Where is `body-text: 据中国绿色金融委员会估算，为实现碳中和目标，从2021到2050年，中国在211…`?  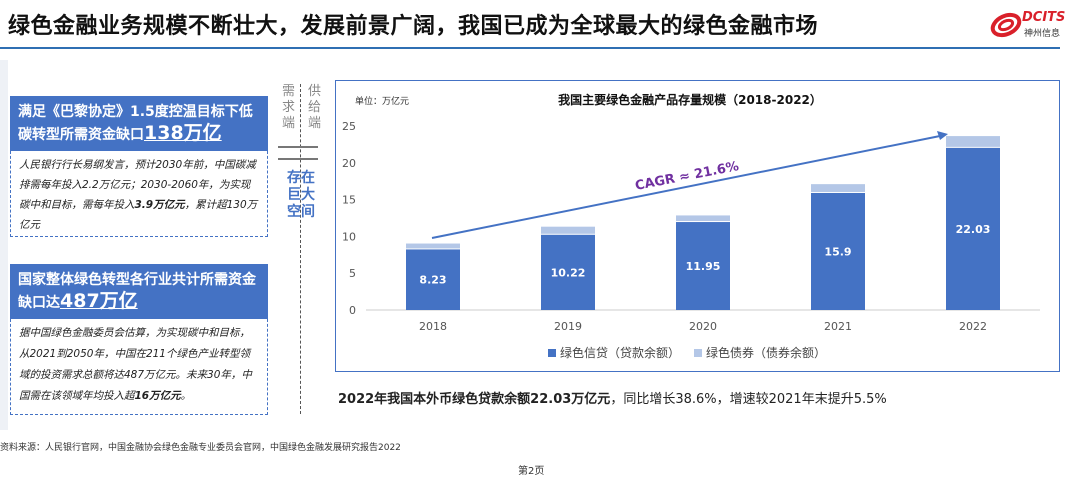
body-text: 据中国绿色金融委员会估算，为实现碳中和目标，从2021到2050年，中国在211… is located at coordinates (135, 364).